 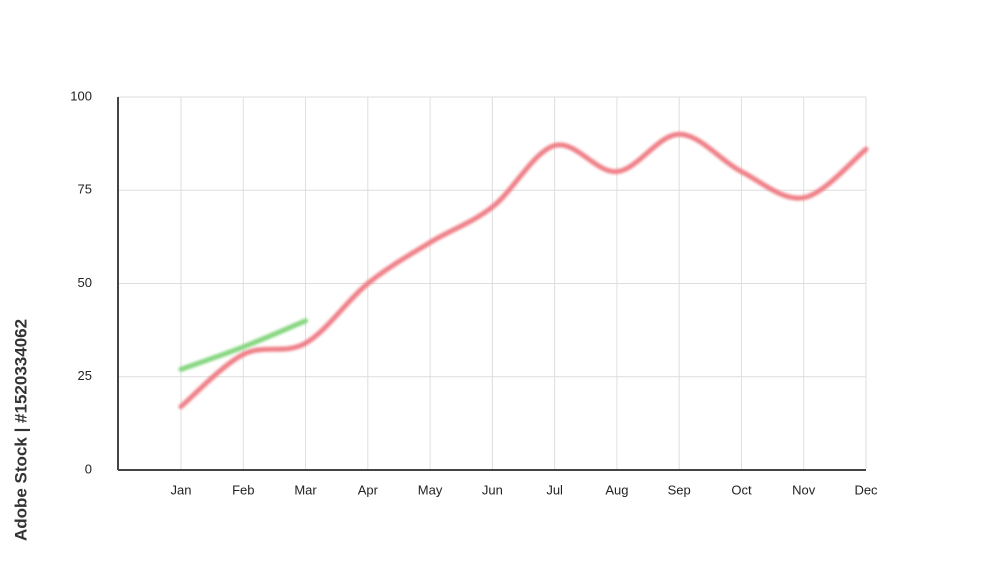 What do you see at coordinates (243, 489) in the screenshot?
I see `x-tick-label: Feb` at bounding box center [243, 489].